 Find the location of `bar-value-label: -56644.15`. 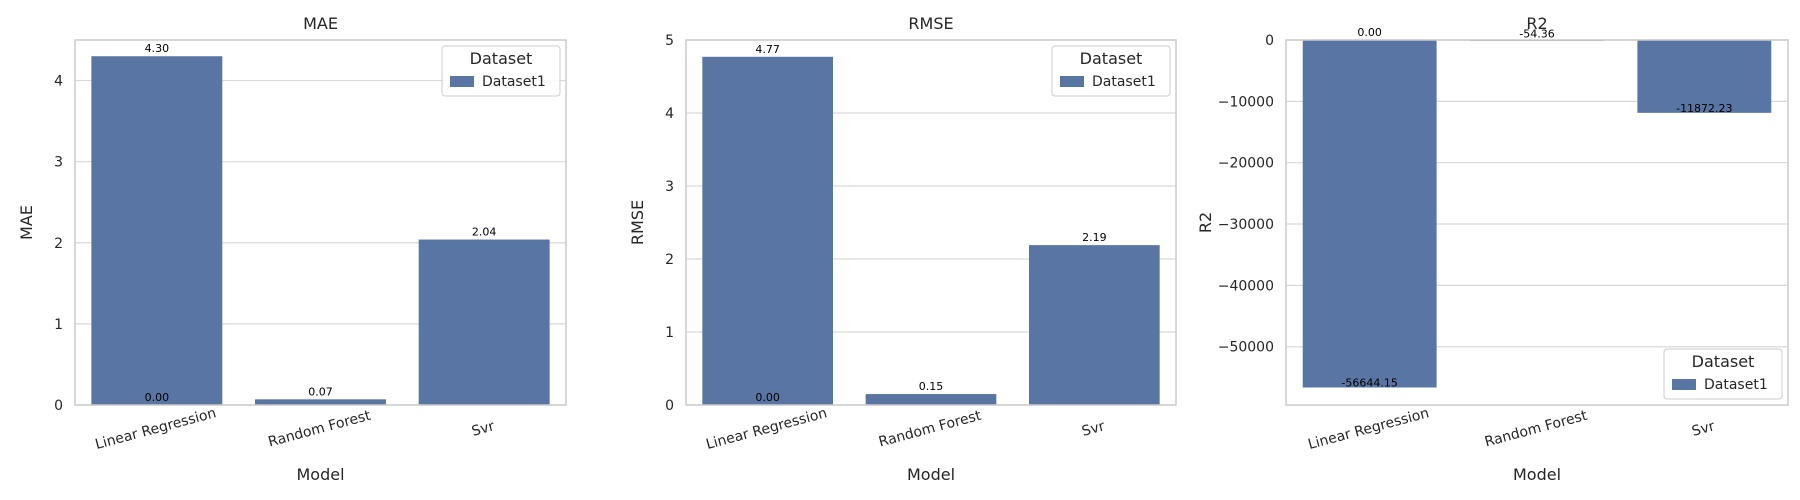

bar-value-label: -56644.15 is located at coordinates (1369, 382).